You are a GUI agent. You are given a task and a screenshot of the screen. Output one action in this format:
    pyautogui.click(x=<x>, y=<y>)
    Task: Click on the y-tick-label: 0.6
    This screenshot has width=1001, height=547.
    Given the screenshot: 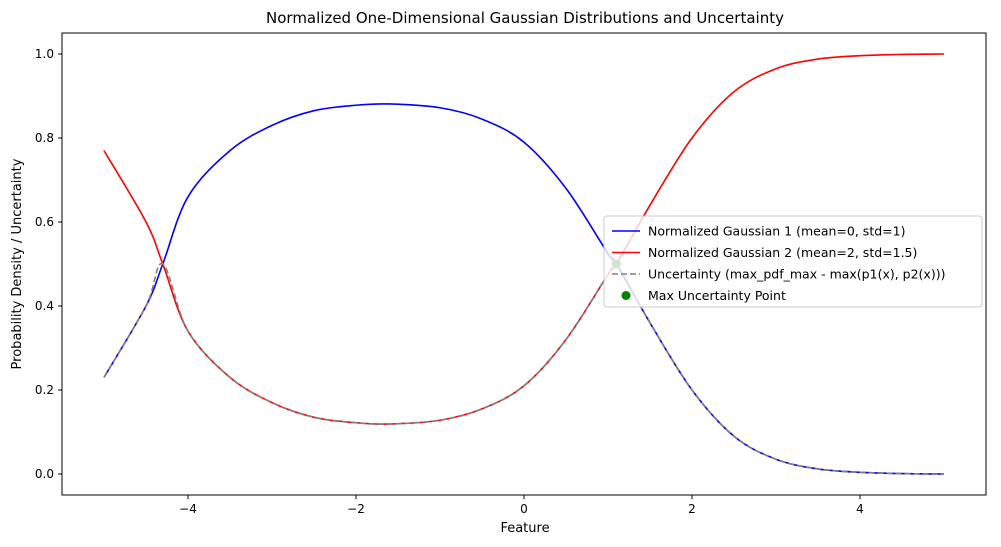 What is the action you would take?
    pyautogui.click(x=44, y=222)
    